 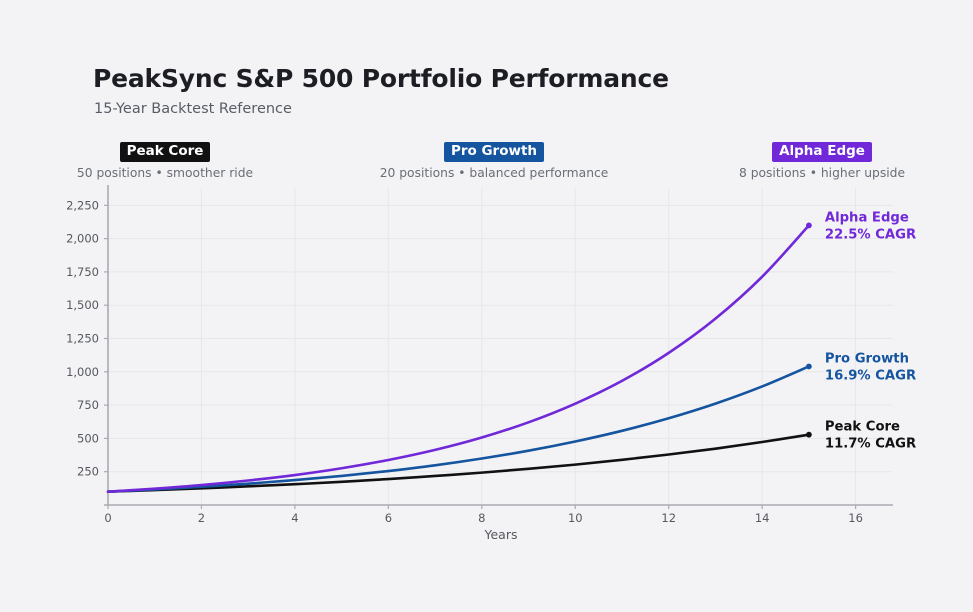 What do you see at coordinates (870, 444) in the screenshot?
I see `endpoint-cagr-peak-core: 11.7% CAGR` at bounding box center [870, 444].